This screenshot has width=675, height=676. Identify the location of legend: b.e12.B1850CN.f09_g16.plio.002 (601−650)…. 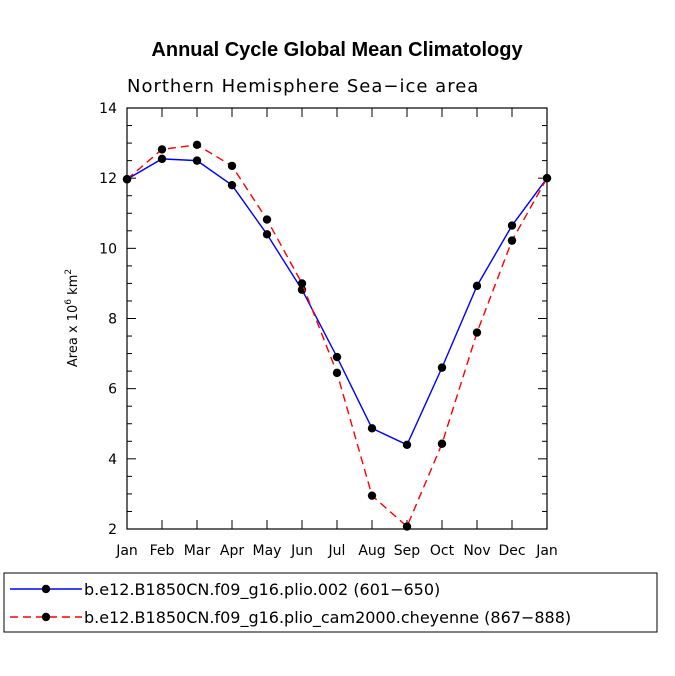
(290, 604).